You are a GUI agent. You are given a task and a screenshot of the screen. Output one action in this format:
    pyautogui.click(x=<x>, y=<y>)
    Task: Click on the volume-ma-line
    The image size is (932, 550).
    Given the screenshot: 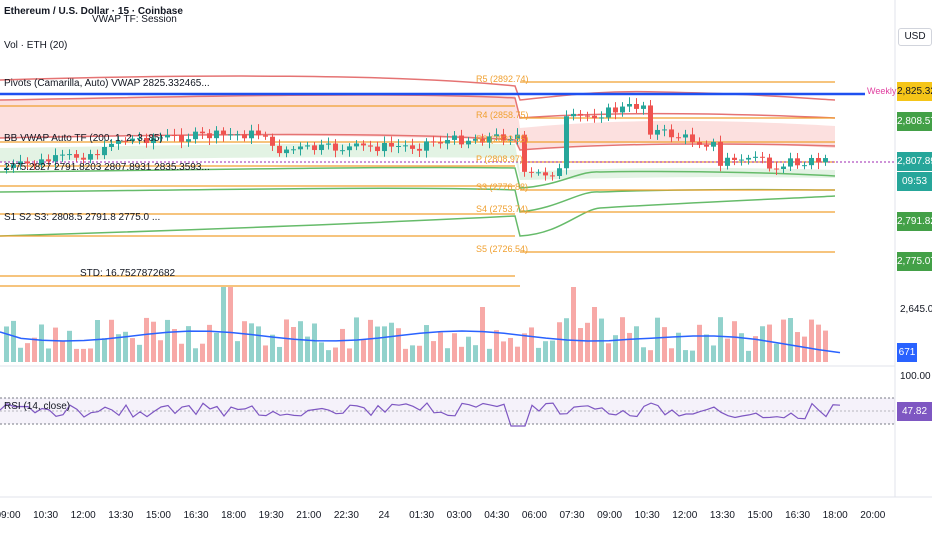 What is the action you would take?
    pyautogui.click(x=420, y=342)
    